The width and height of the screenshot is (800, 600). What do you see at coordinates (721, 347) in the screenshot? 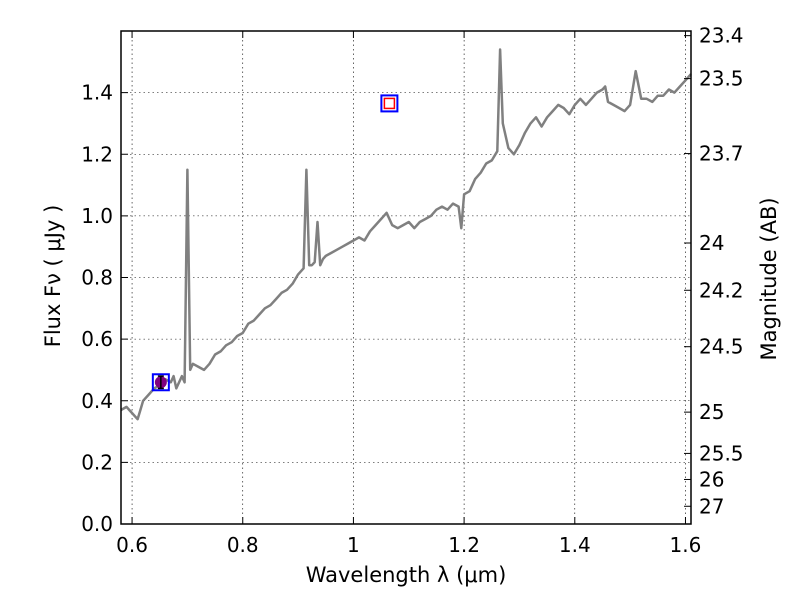
I see `y2-tick-label: 24.5` at bounding box center [721, 347].